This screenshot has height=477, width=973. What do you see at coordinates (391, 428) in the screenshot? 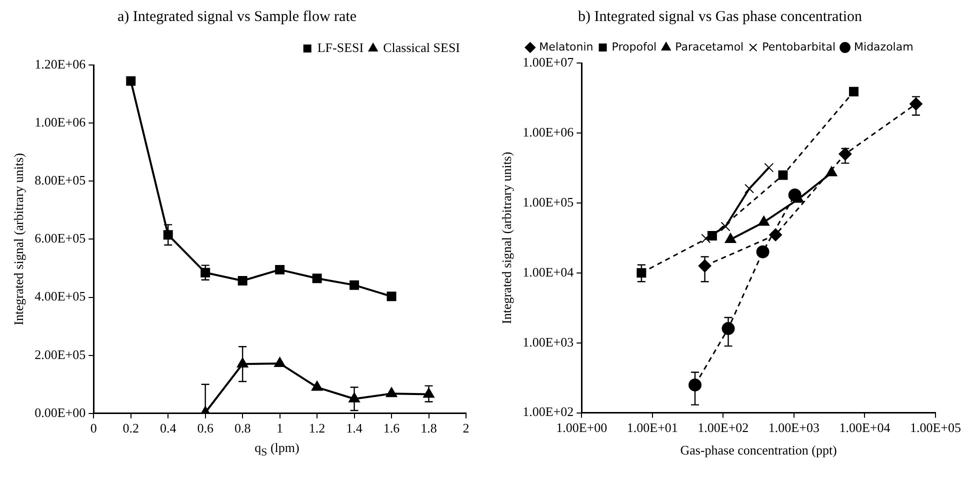
I see `x-tick-label: 1.6` at bounding box center [391, 428].